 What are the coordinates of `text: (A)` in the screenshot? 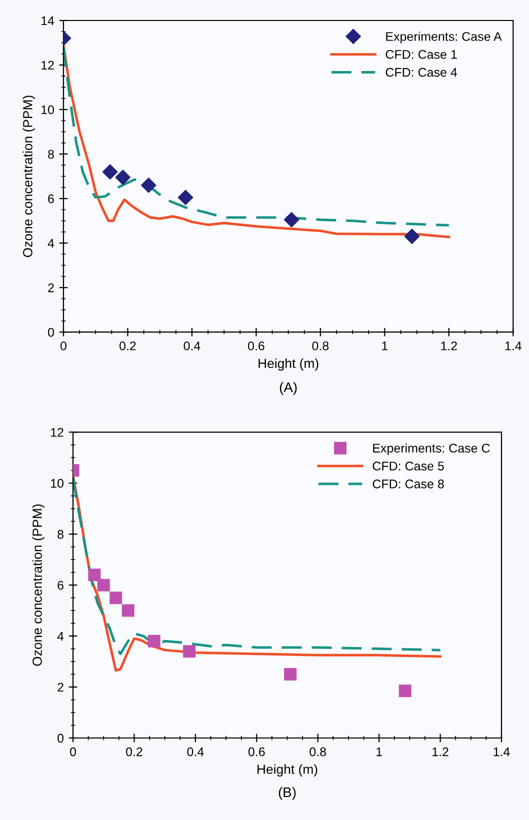 It's located at (288, 388).